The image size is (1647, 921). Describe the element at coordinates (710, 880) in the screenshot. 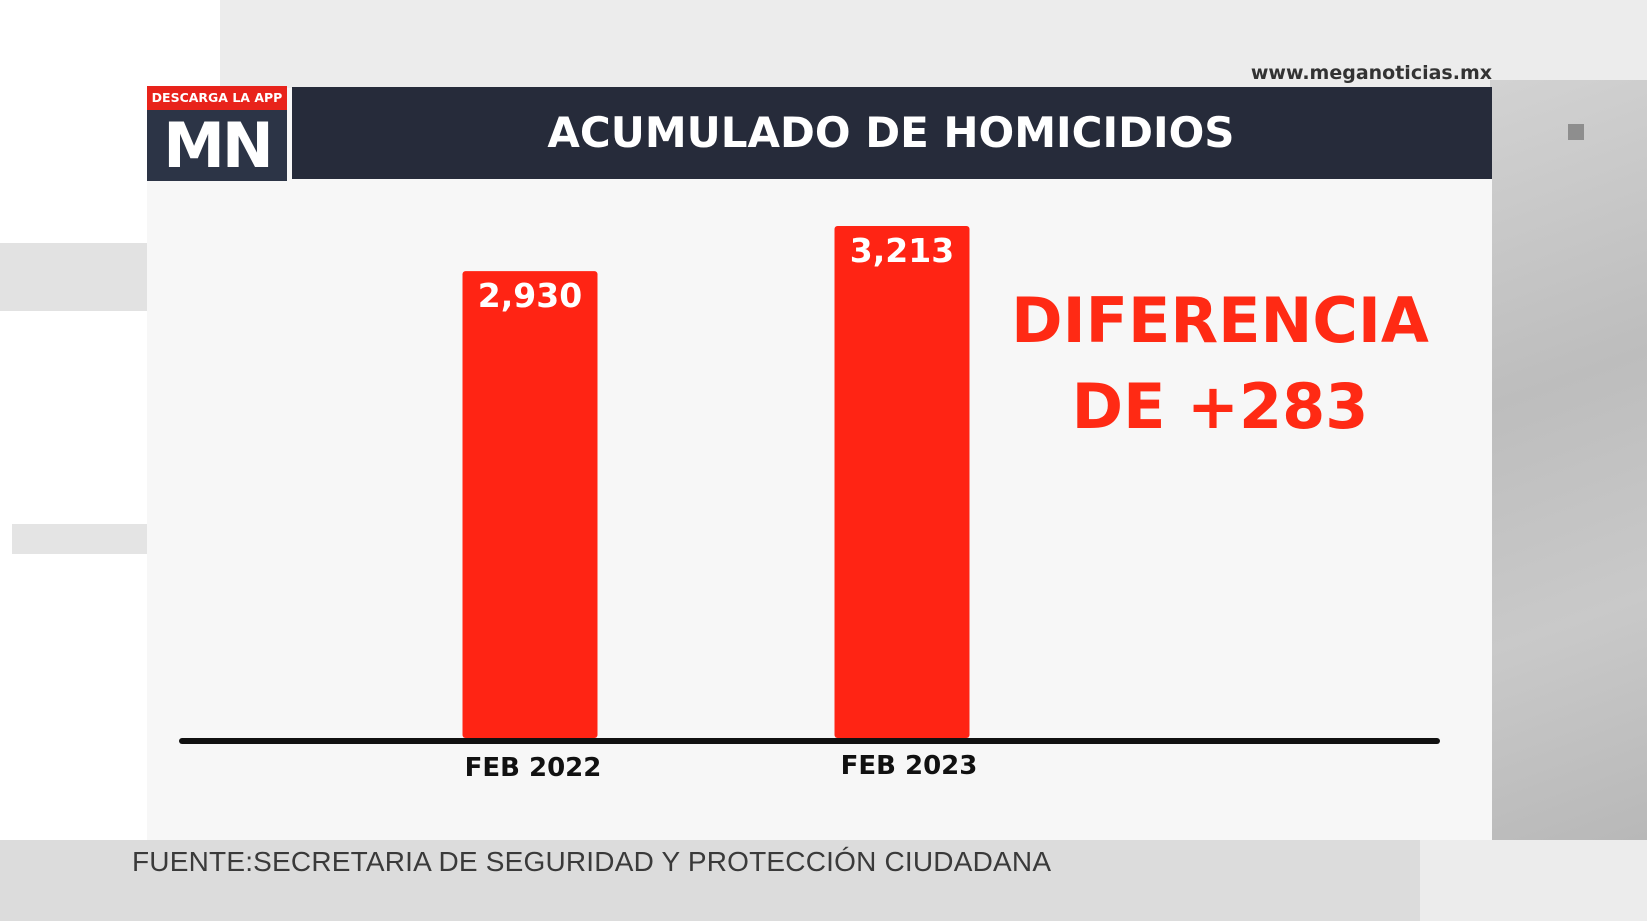

I see `footer-bar` at that location.